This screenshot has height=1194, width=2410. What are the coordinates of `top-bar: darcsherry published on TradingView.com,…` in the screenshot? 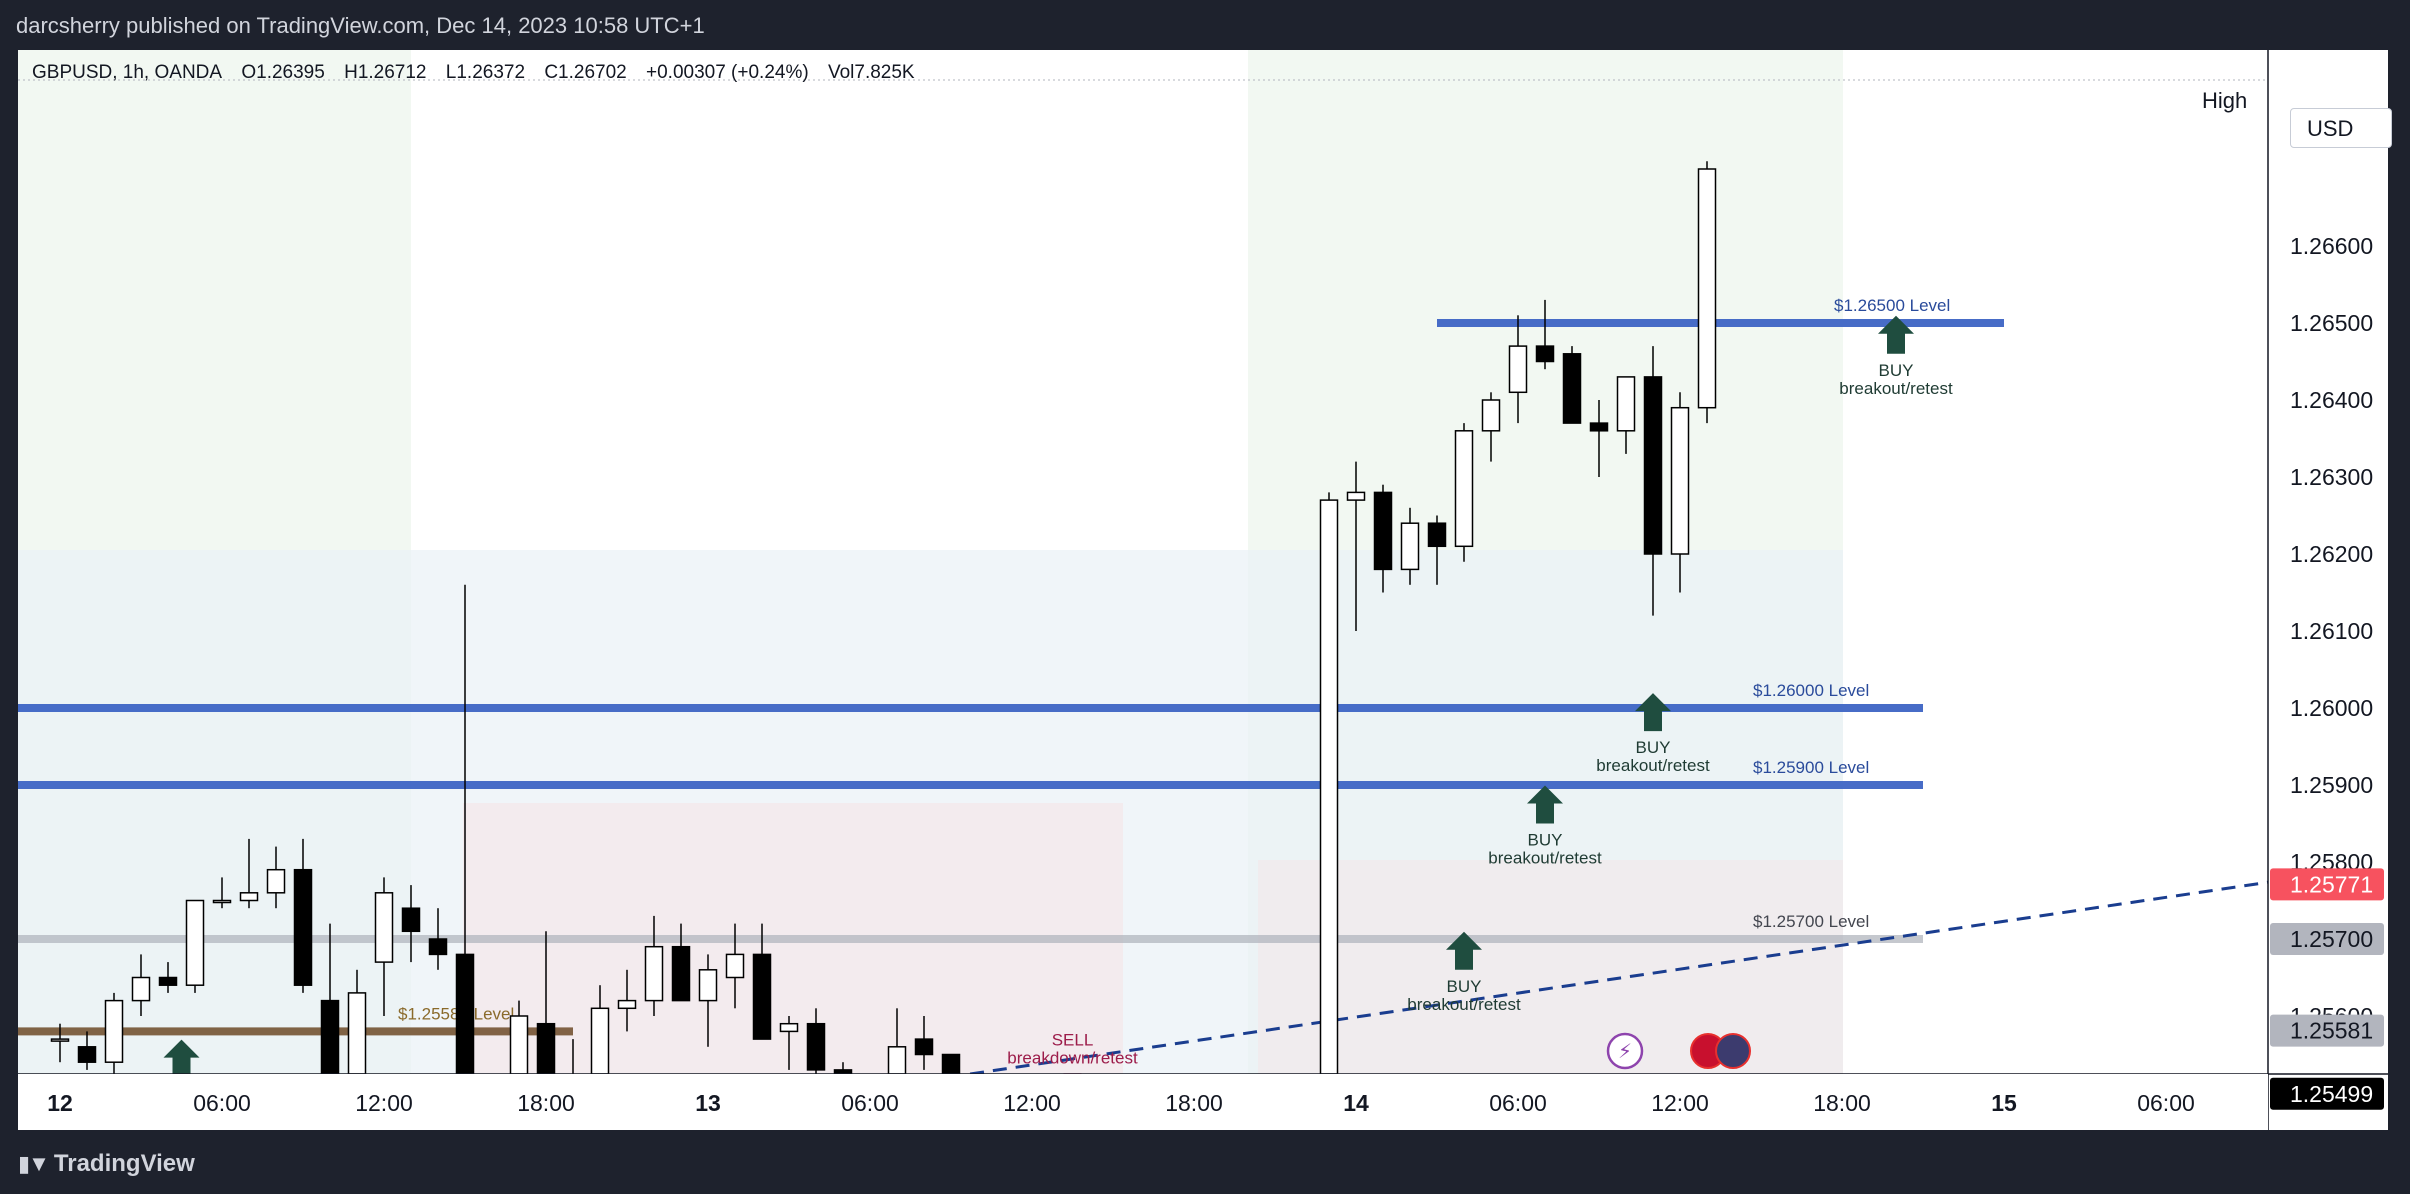 It's located at (1205, 25).